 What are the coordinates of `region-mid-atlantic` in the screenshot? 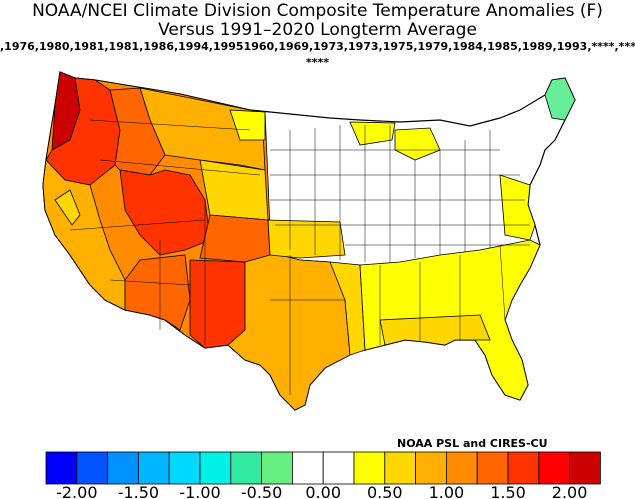 It's located at (517, 207).